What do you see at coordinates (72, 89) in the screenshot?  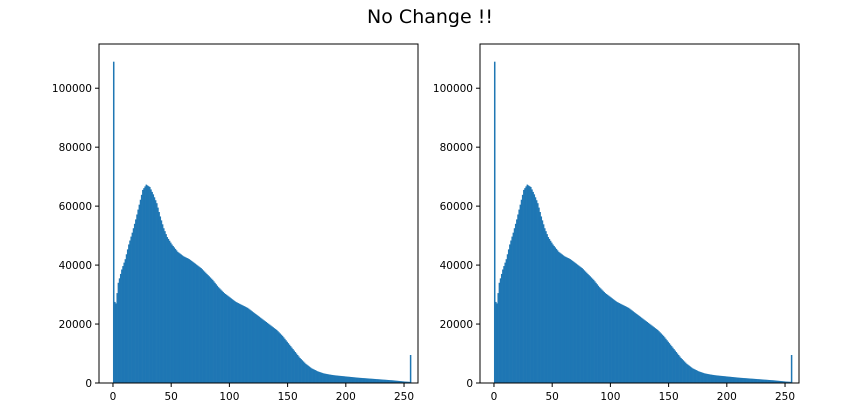 I see `y-tick-label: 100000` at bounding box center [72, 89].